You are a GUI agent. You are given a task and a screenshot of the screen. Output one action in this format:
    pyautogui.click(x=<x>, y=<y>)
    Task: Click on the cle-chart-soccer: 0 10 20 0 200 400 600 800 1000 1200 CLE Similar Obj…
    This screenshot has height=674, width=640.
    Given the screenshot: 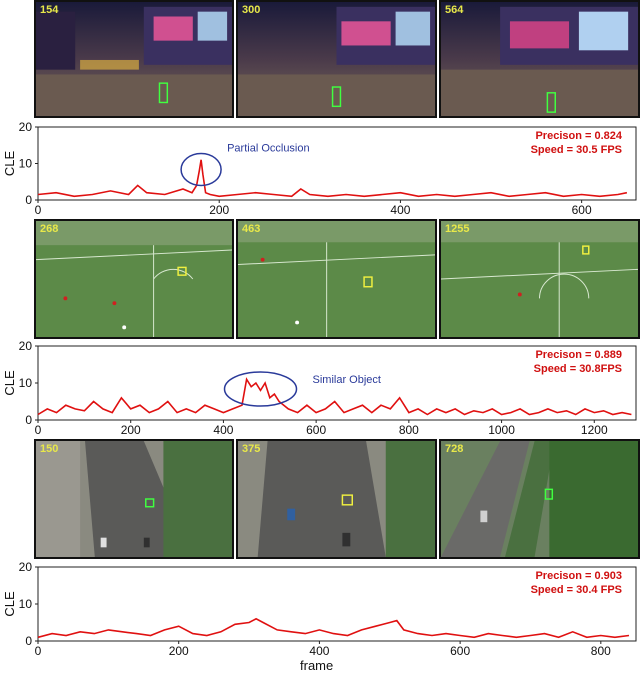 What is the action you would take?
    pyautogui.click(x=320, y=389)
    